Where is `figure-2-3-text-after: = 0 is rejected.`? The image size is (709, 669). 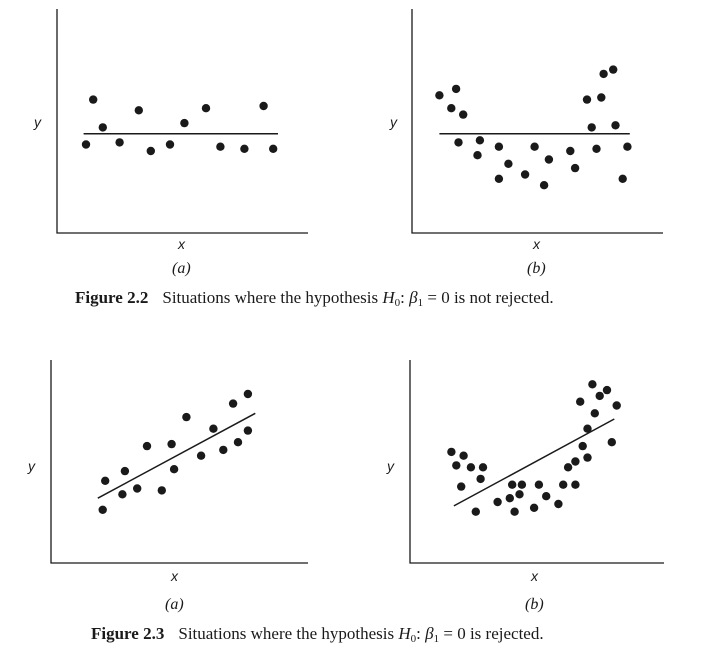
figure-2-3-text-after: = 0 is rejected. is located at coordinates (493, 633).